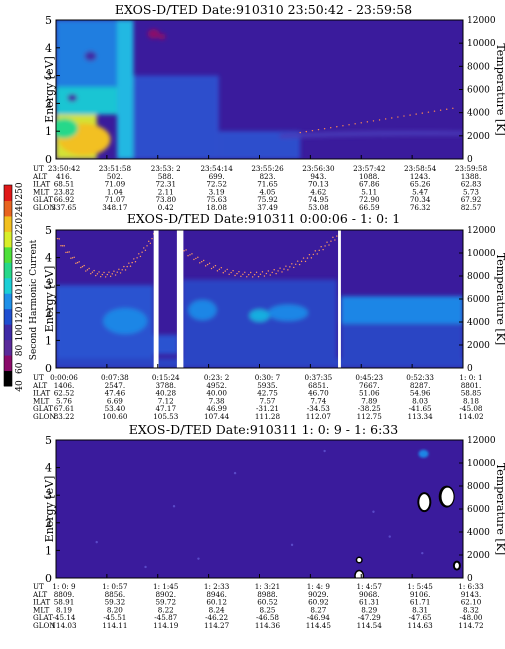 Image resolution: width=505 pixels, height=649 pixels. I want to click on ephemeris-value: 105.53, so click(166, 416).